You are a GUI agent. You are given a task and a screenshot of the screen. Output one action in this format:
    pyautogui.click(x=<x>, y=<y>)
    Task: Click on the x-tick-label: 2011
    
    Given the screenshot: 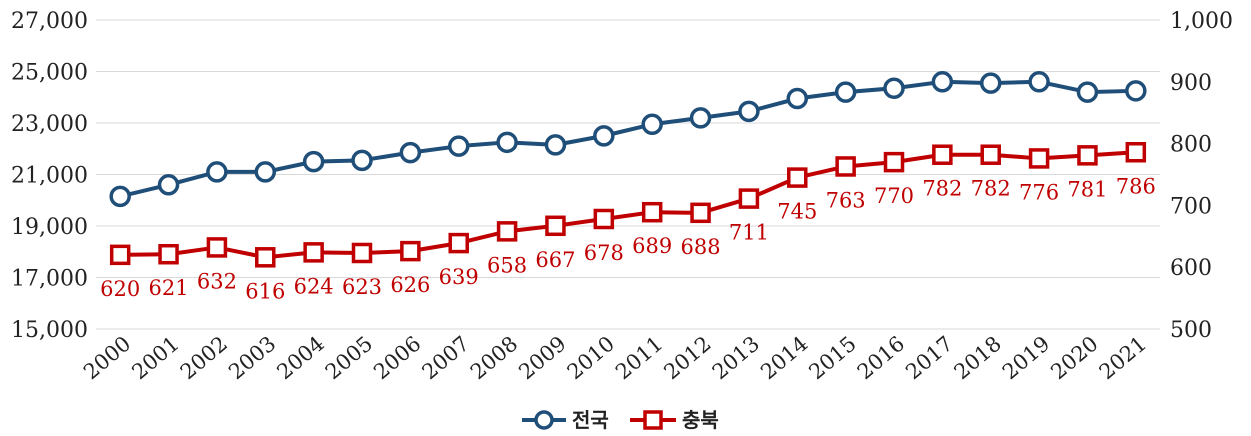 What is the action you would take?
    pyautogui.click(x=639, y=357)
    